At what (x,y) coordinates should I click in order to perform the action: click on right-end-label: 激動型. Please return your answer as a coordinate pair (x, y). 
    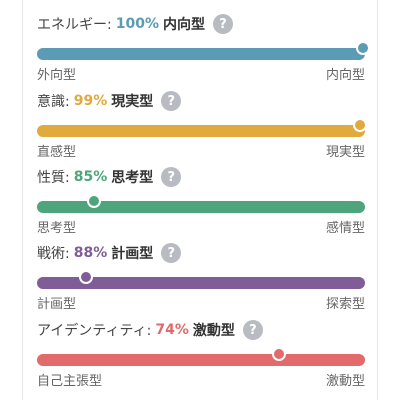
    Looking at the image, I should click on (345, 381).